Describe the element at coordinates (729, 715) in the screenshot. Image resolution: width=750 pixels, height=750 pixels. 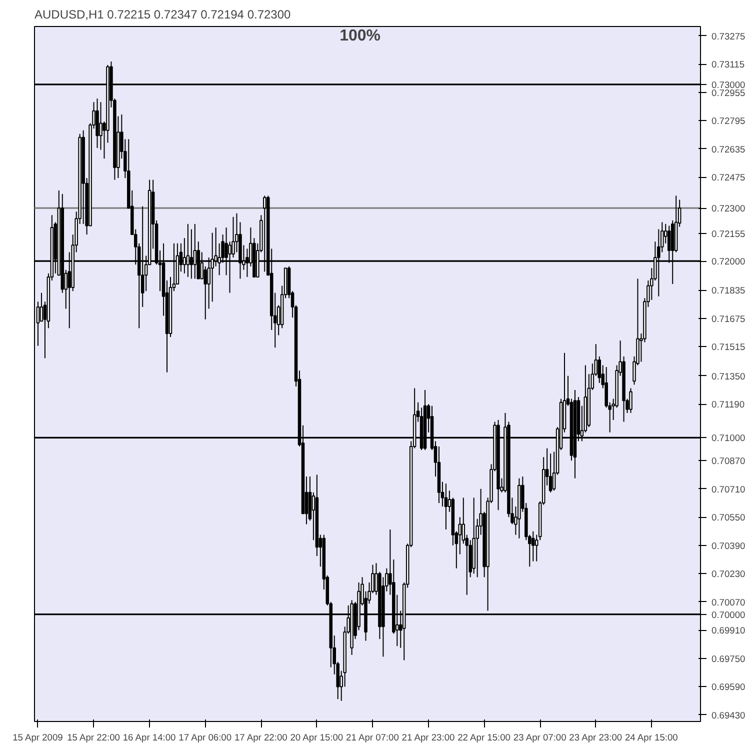
I see `y-tick-label: 0.69430` at that location.